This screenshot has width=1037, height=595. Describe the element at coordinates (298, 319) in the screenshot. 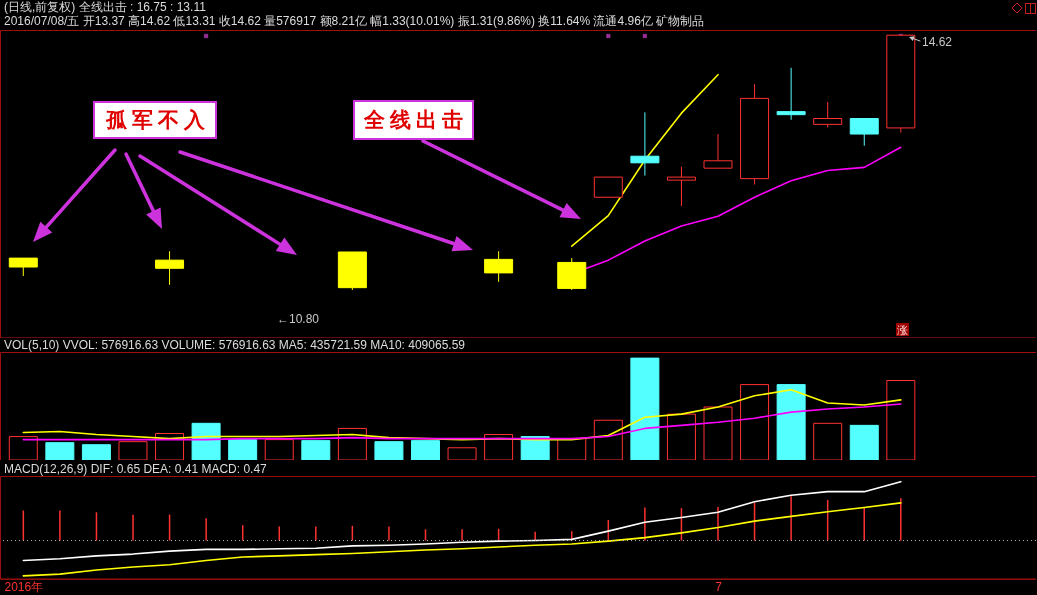

I see `text: ←10.80` at that location.